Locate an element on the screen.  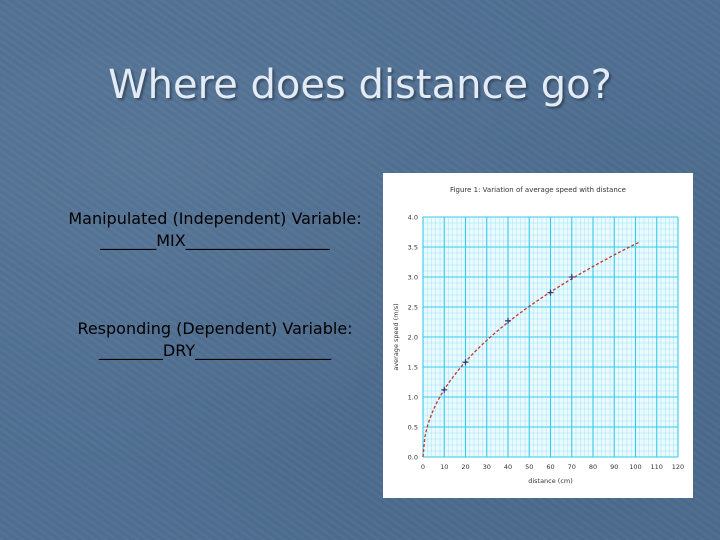
y-tick-label: 0.0 is located at coordinates (413, 458).